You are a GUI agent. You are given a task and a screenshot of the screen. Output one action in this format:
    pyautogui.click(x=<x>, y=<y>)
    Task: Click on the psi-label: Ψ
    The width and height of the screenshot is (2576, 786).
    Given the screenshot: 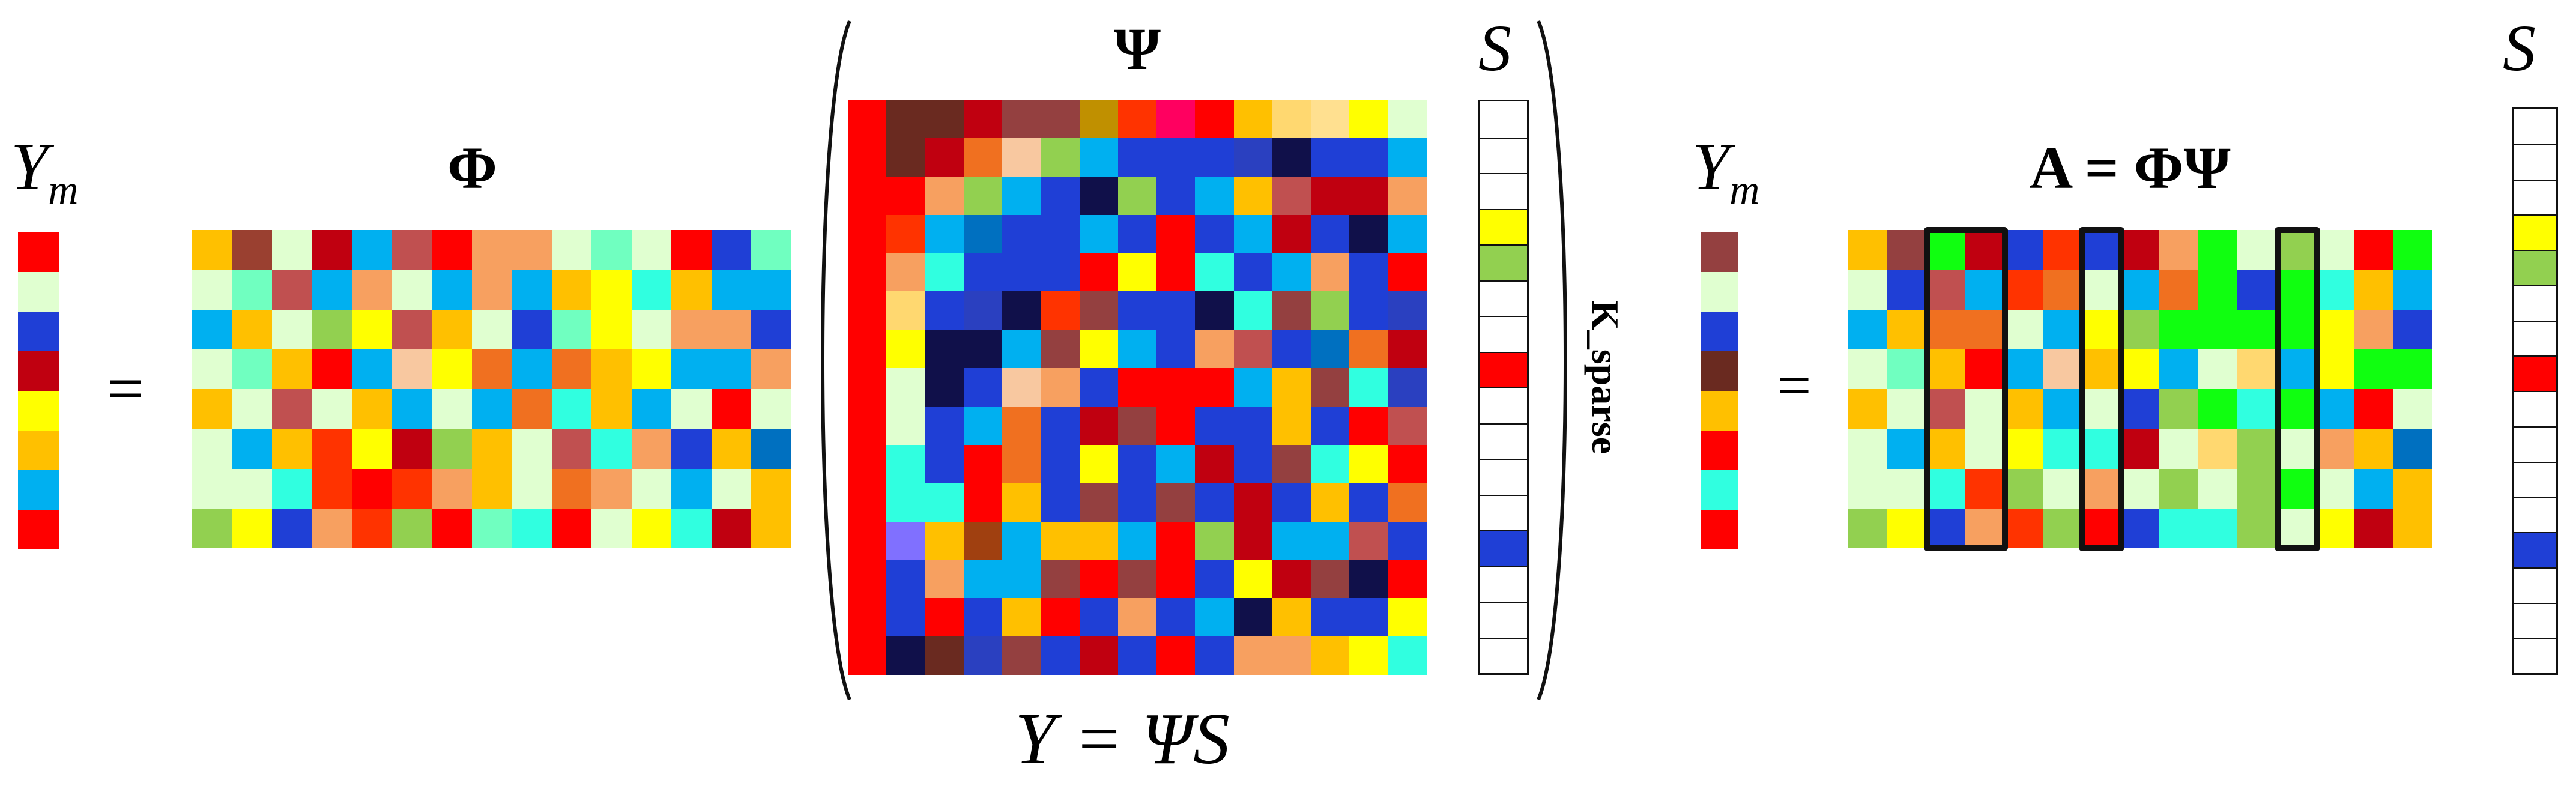 What is the action you would take?
    pyautogui.click(x=1137, y=49)
    